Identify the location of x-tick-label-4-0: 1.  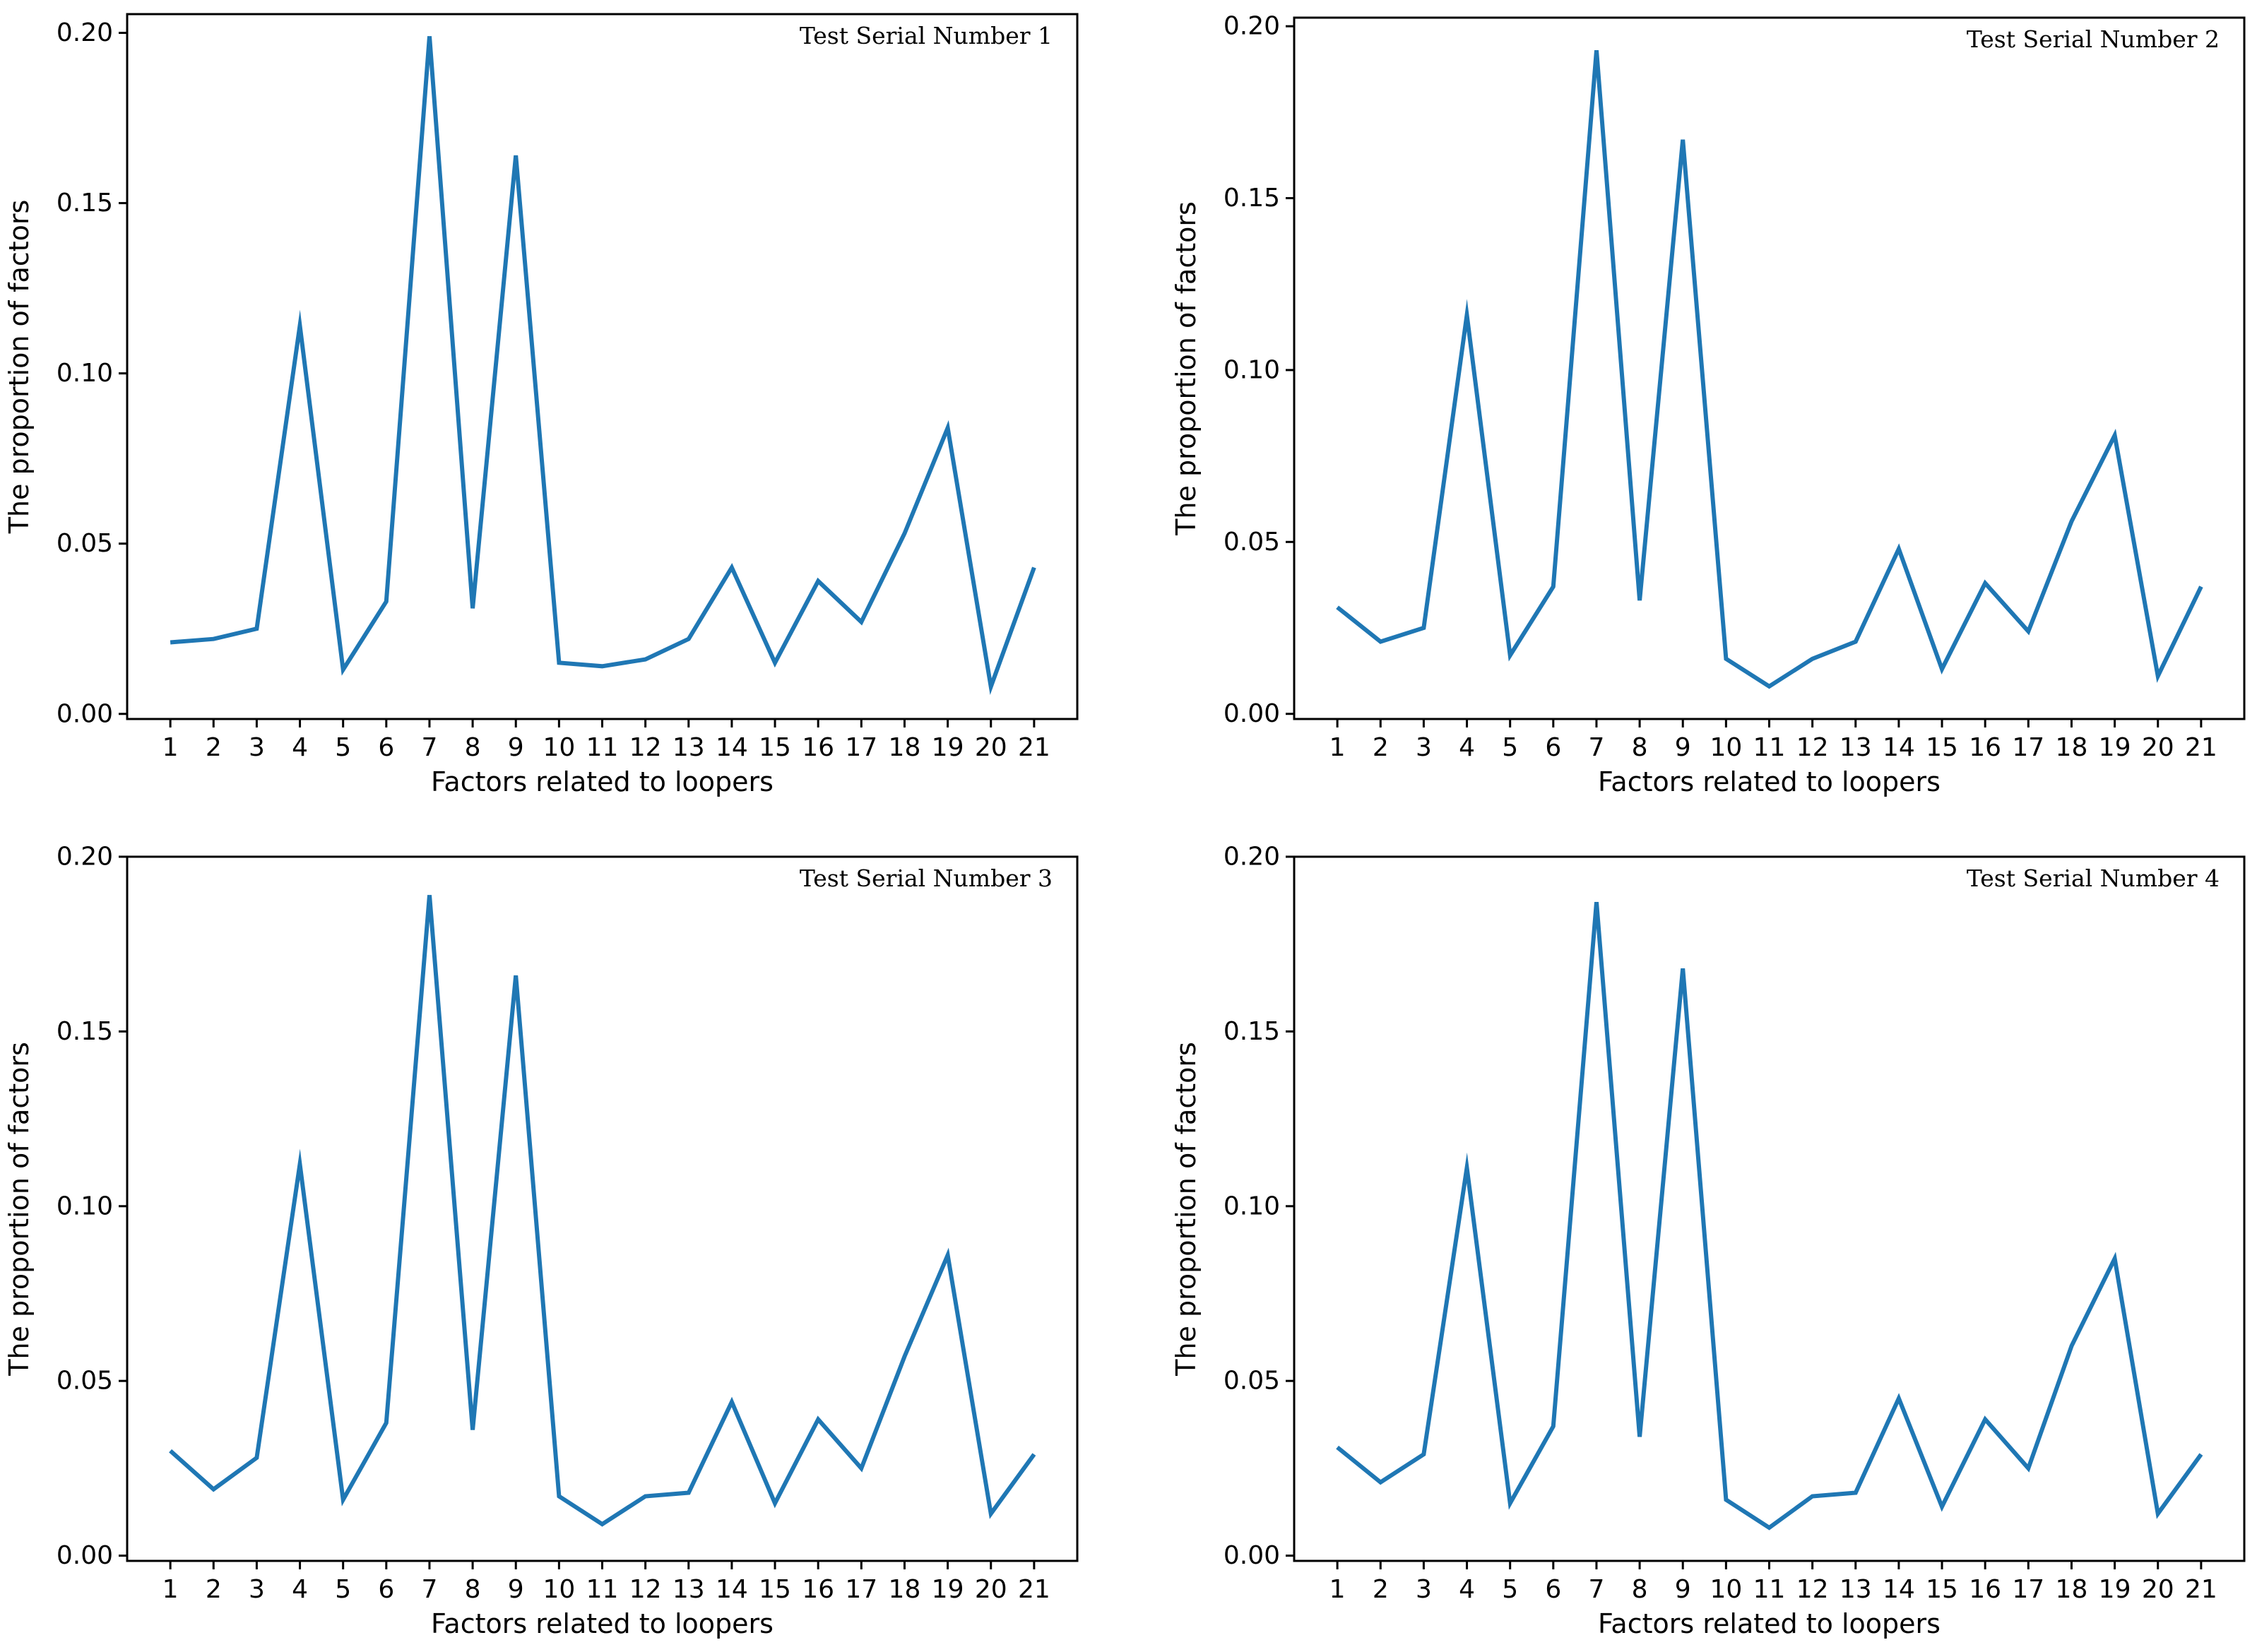
(1337, 1589).